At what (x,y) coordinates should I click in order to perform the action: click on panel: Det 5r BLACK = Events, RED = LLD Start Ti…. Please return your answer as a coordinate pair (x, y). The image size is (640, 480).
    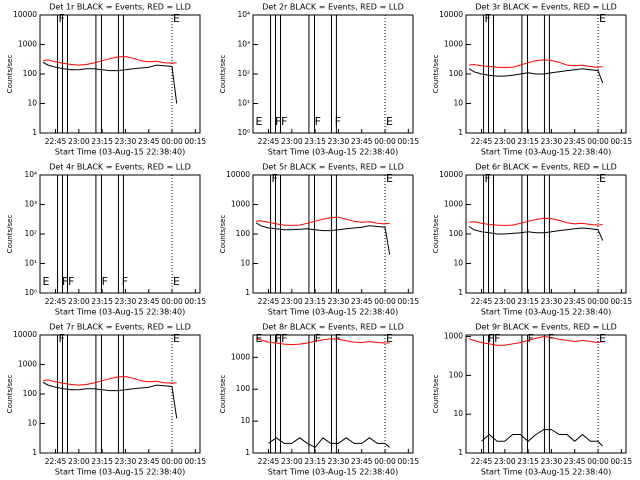
    Looking at the image, I should click on (319, 240).